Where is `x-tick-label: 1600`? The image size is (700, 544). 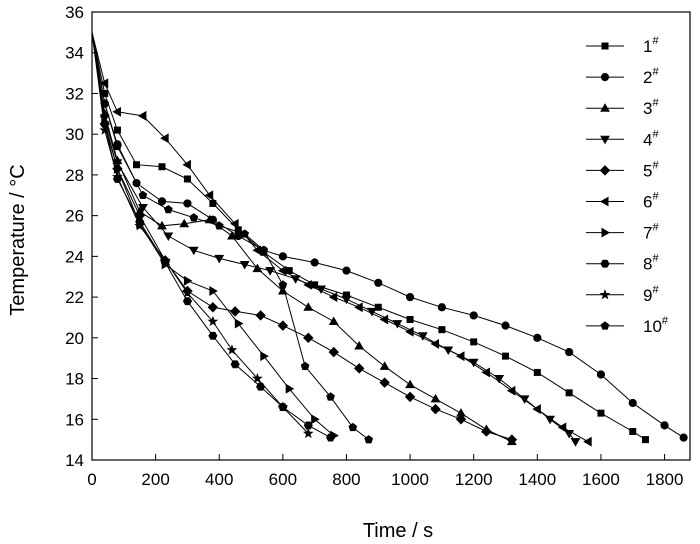
x-tick-label: 1600 is located at coordinates (601, 479).